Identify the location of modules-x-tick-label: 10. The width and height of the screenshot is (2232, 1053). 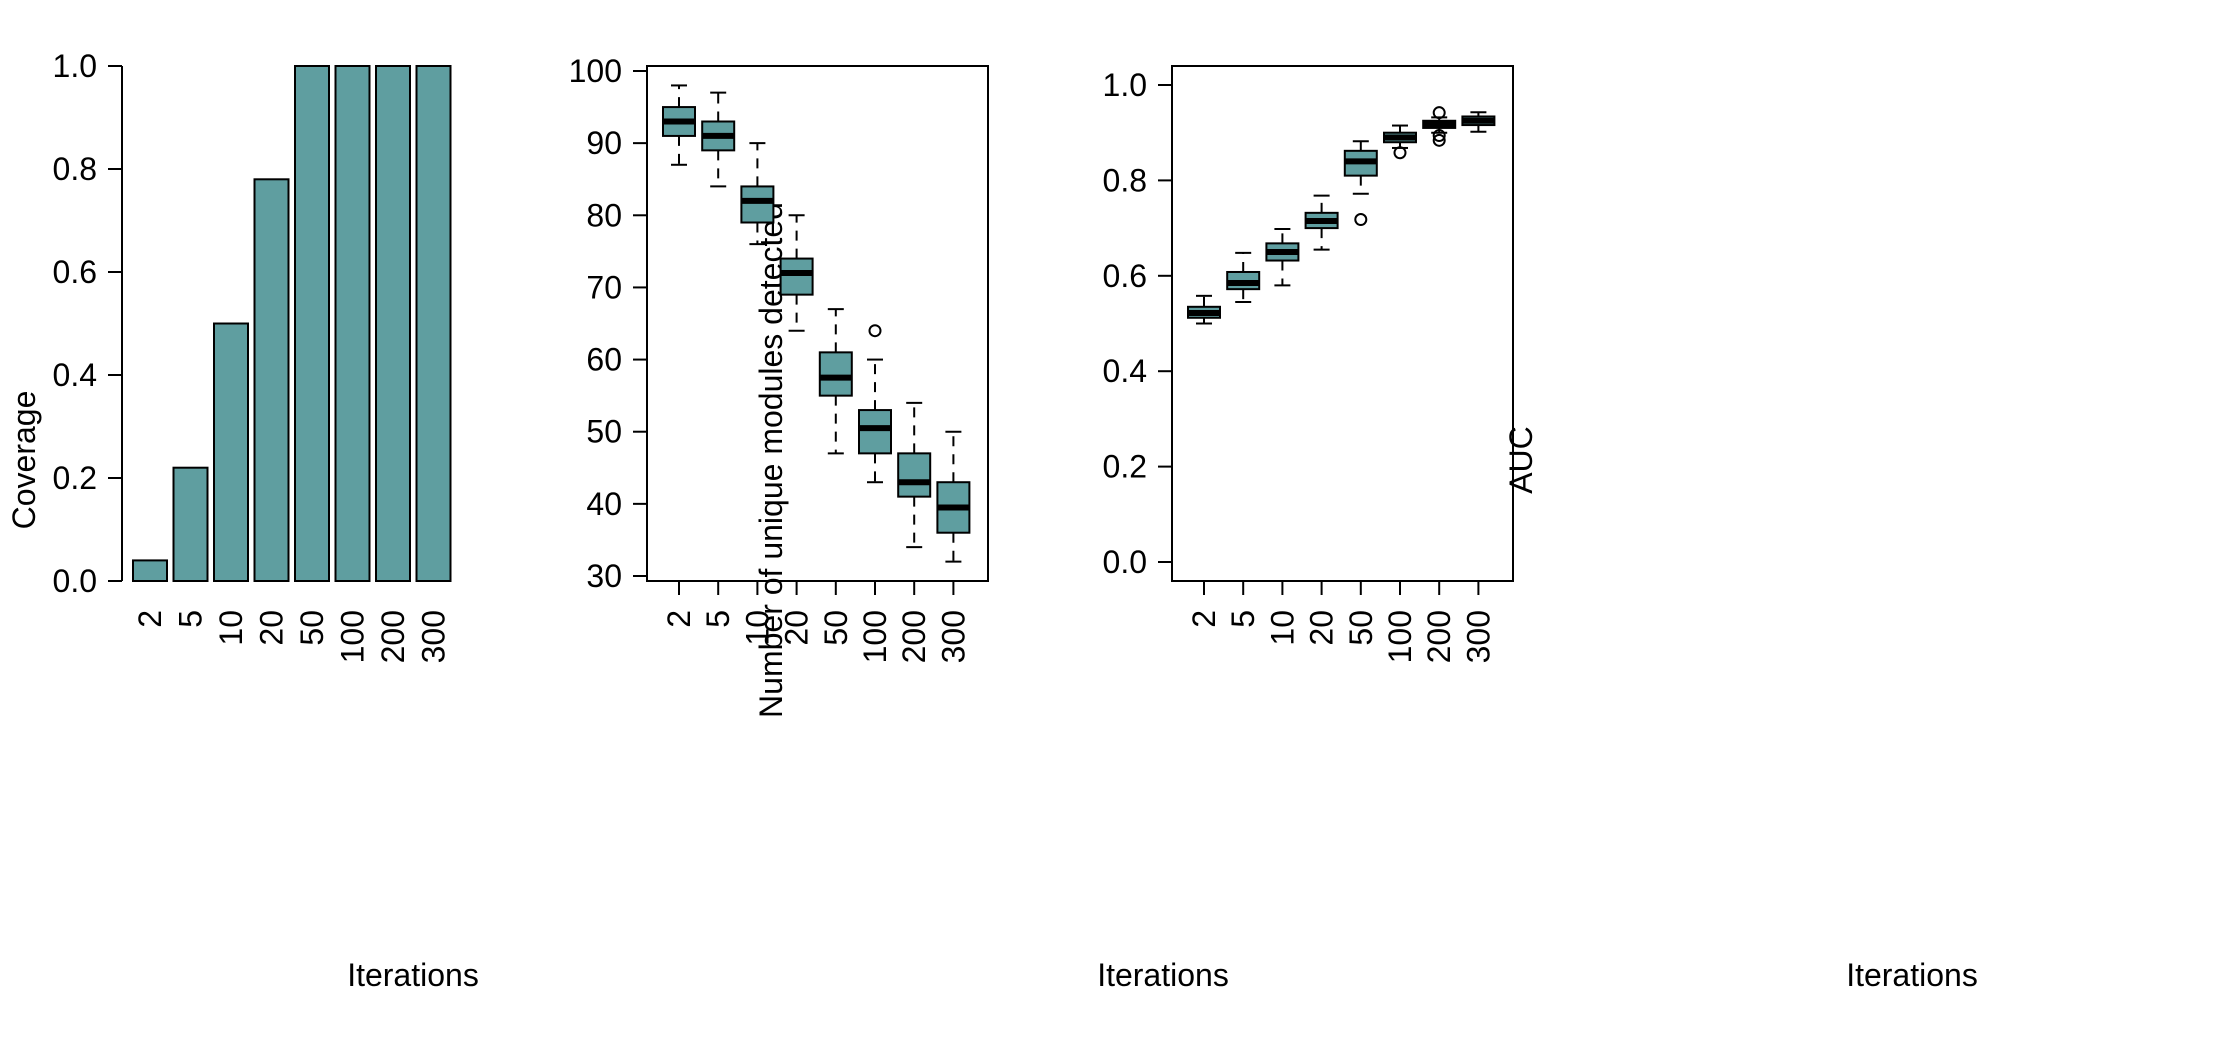
(757, 628).